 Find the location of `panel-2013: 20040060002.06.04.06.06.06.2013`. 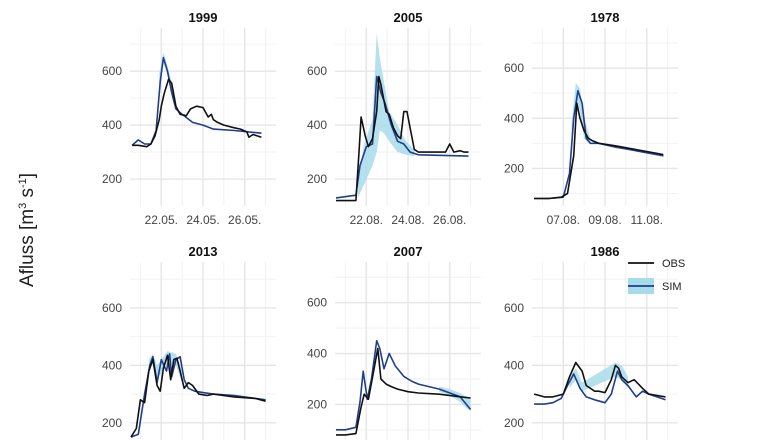

panel-2013: 20040060002.06.04.06.06.06.2013 is located at coordinates (189, 342).